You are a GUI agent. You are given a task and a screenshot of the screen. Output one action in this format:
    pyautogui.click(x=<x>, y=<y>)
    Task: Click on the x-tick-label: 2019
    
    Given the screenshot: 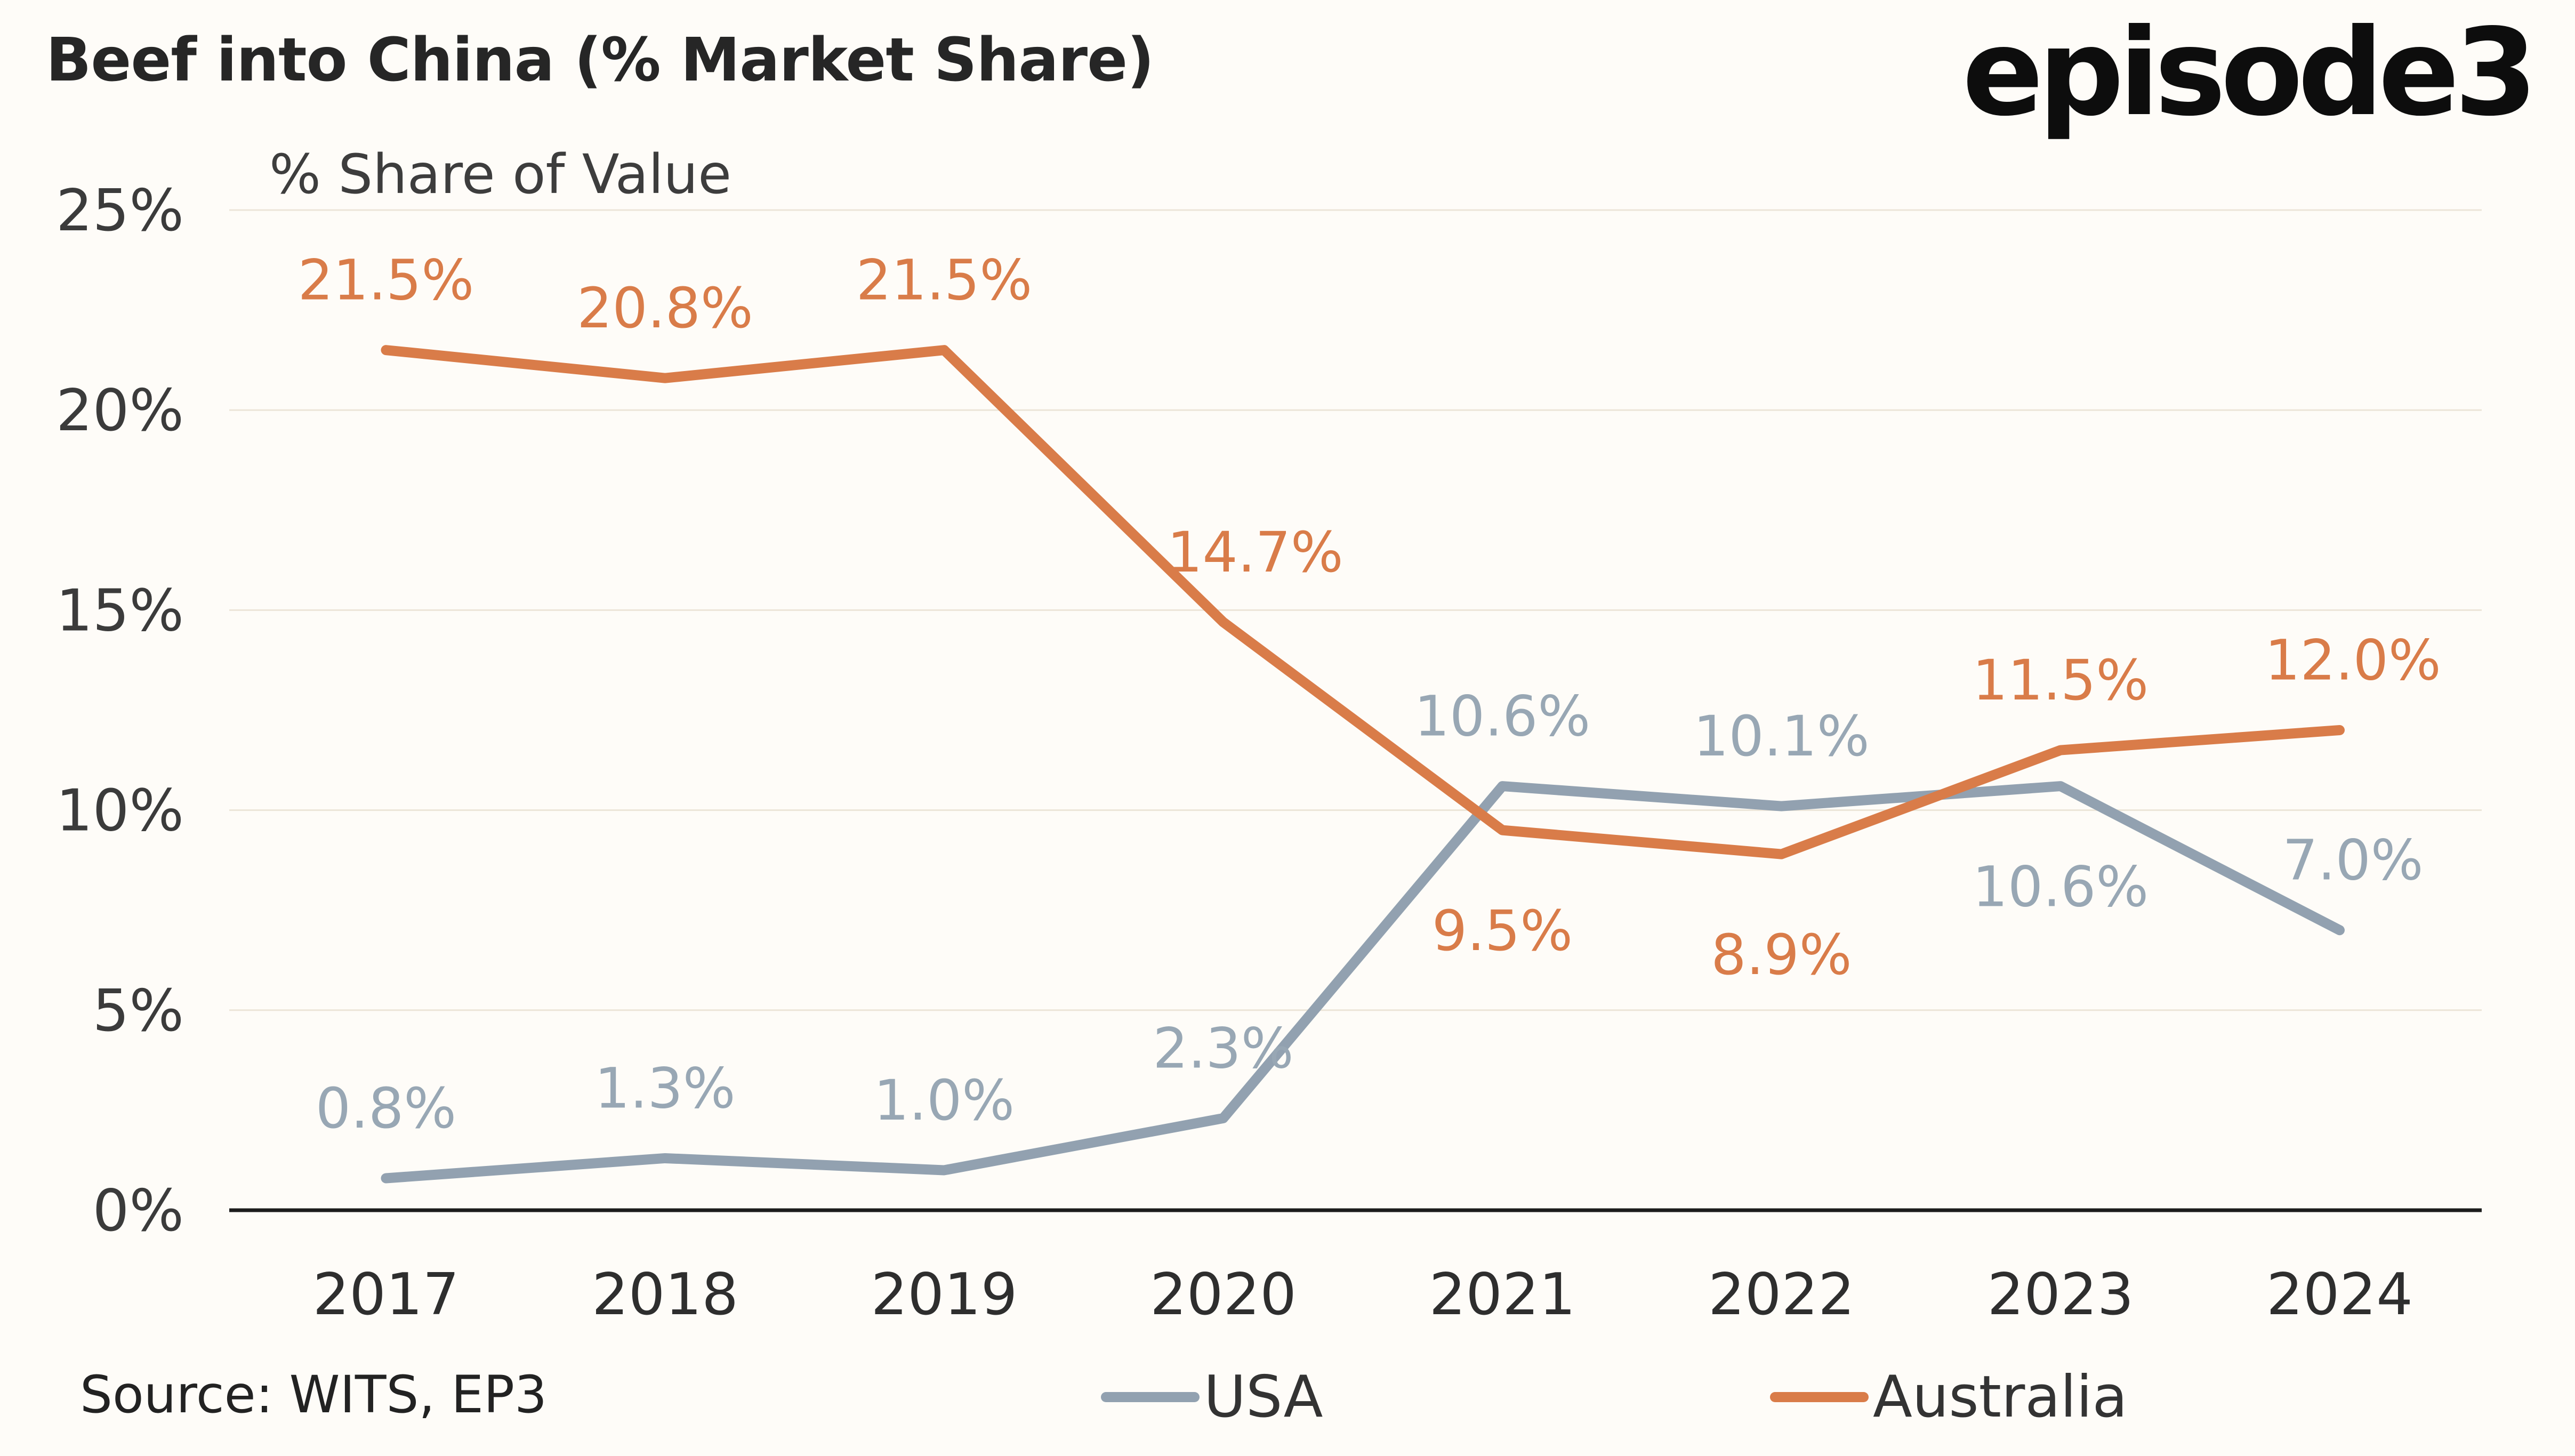 What is the action you would take?
    pyautogui.click(x=944, y=1294)
    